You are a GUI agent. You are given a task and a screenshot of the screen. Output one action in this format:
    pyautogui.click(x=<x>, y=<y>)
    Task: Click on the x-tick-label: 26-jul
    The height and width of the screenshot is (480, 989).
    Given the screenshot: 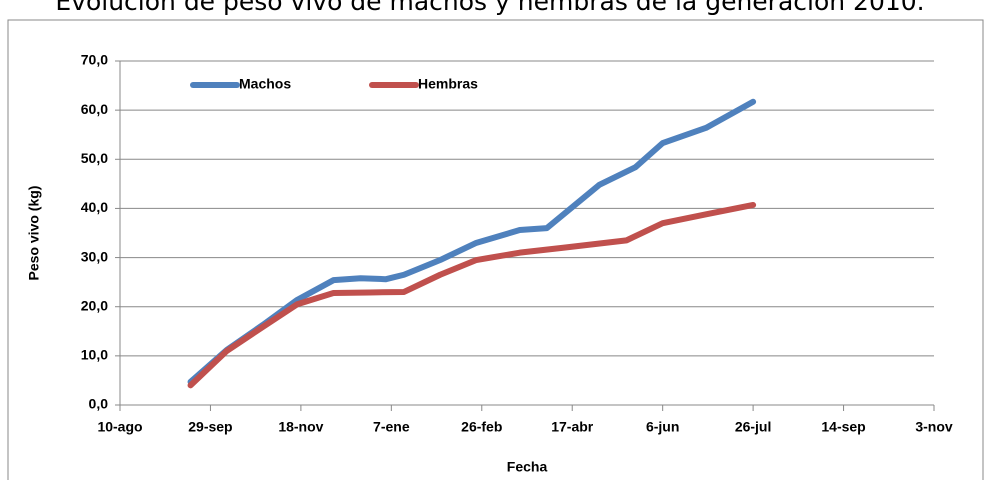 What is the action you would take?
    pyautogui.click(x=753, y=427)
    